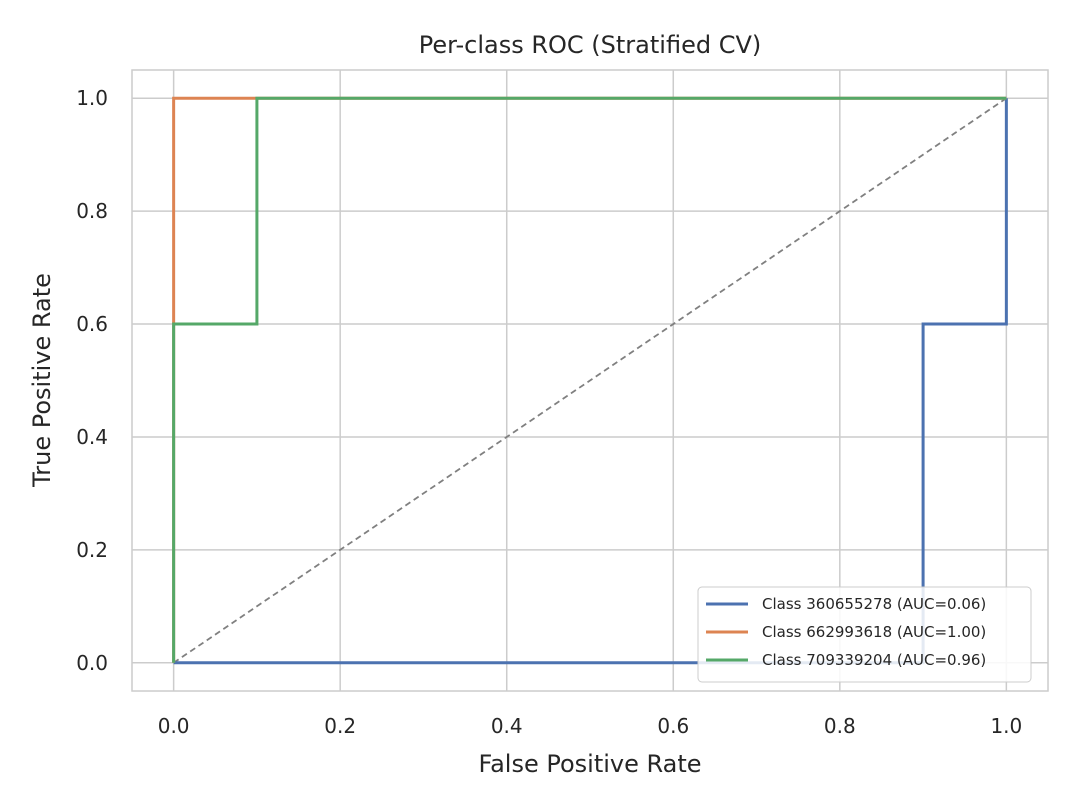  What do you see at coordinates (92, 324) in the screenshot?
I see `y-tick-label: 0.6` at bounding box center [92, 324].